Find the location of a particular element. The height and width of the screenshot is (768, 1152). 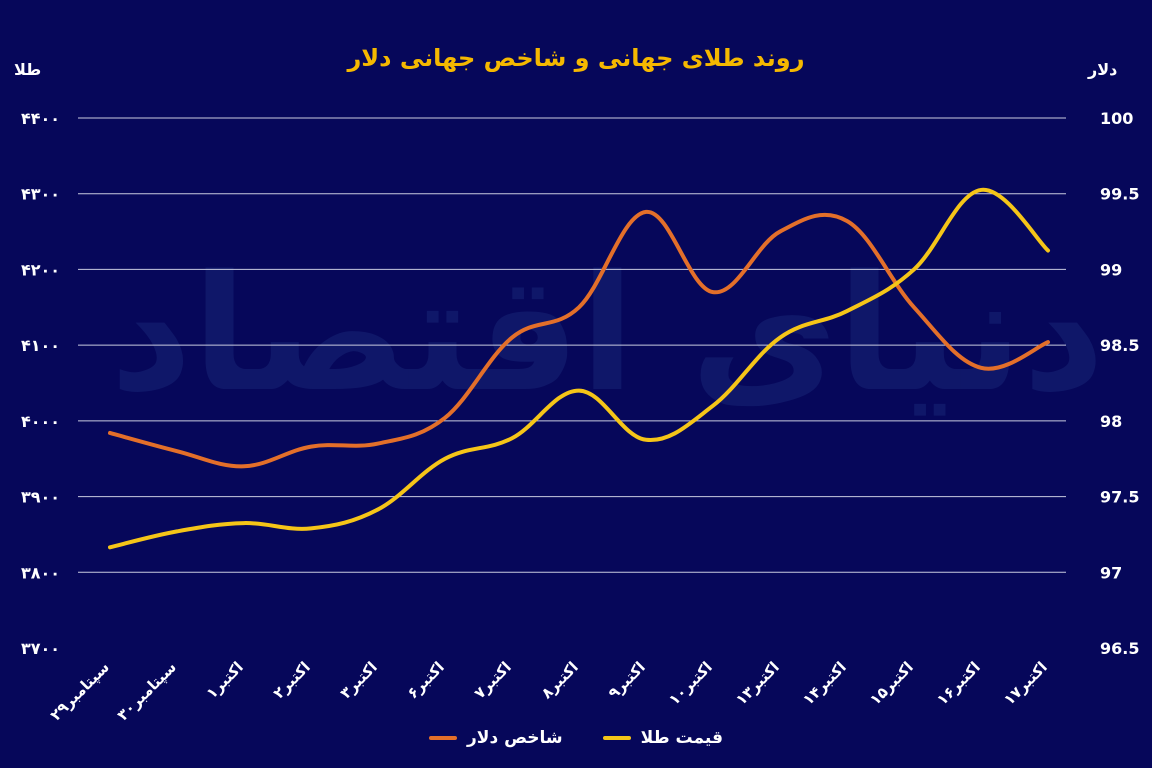

x-tick-label: ۱۰اکتبر is located at coordinates (690, 683).